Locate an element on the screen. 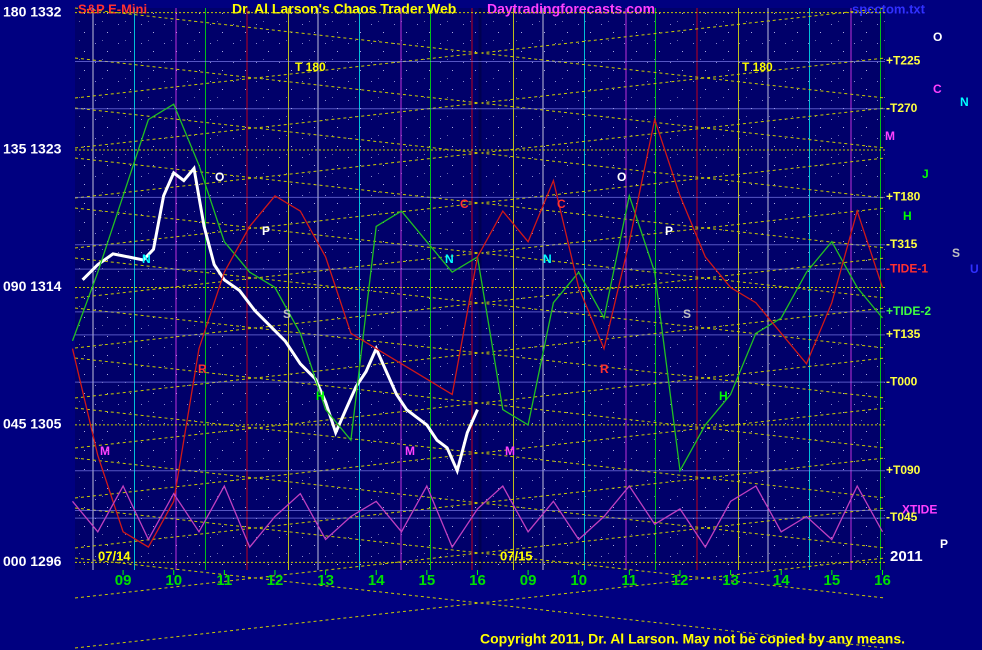 The height and width of the screenshot is (650, 982). level-label: +TIDE-2 is located at coordinates (908, 311).